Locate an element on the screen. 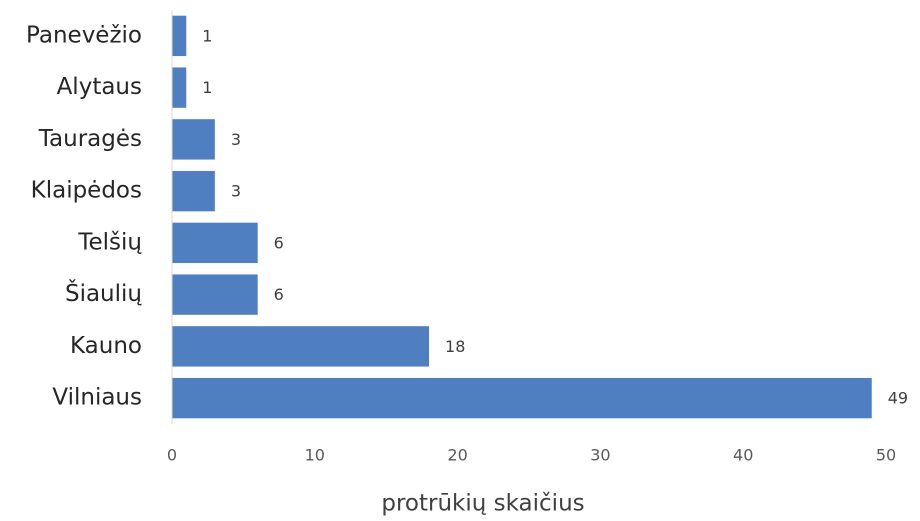 Image resolution: width=920 pixels, height=521 pixels. y-tick-label: Vilniaus is located at coordinates (97, 398).